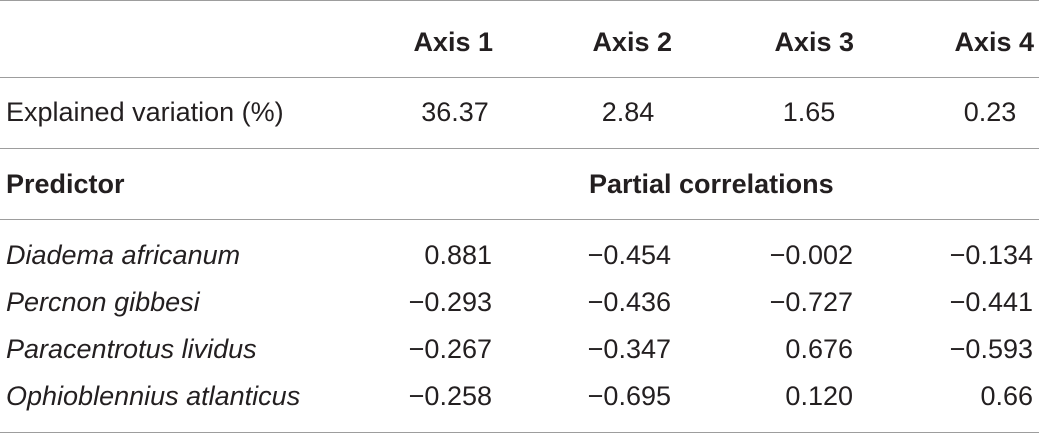  Describe the element at coordinates (629, 349) in the screenshot. I see `row-value-axis-2: −0.347` at that location.